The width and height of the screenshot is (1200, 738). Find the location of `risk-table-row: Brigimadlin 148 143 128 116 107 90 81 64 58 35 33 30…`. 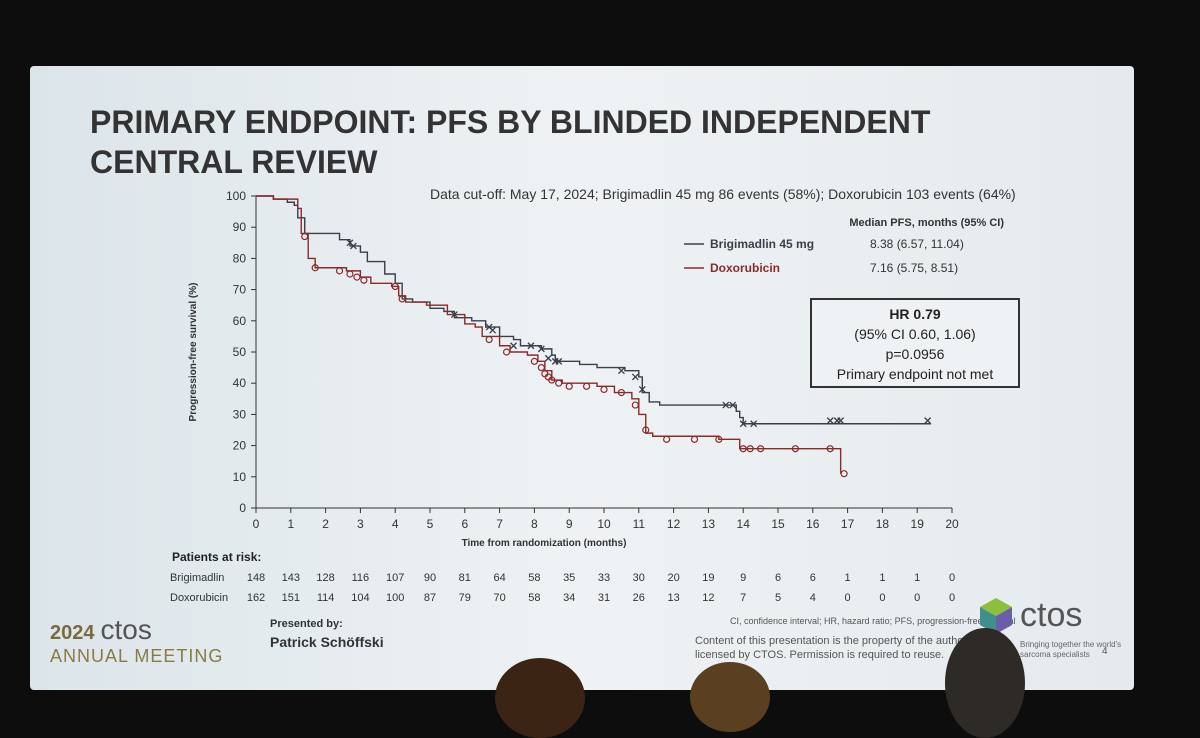

risk-table-row: Brigimadlin 148 143 128 116 107 90 81 64 58 35 33 30… is located at coordinates (582, 580).